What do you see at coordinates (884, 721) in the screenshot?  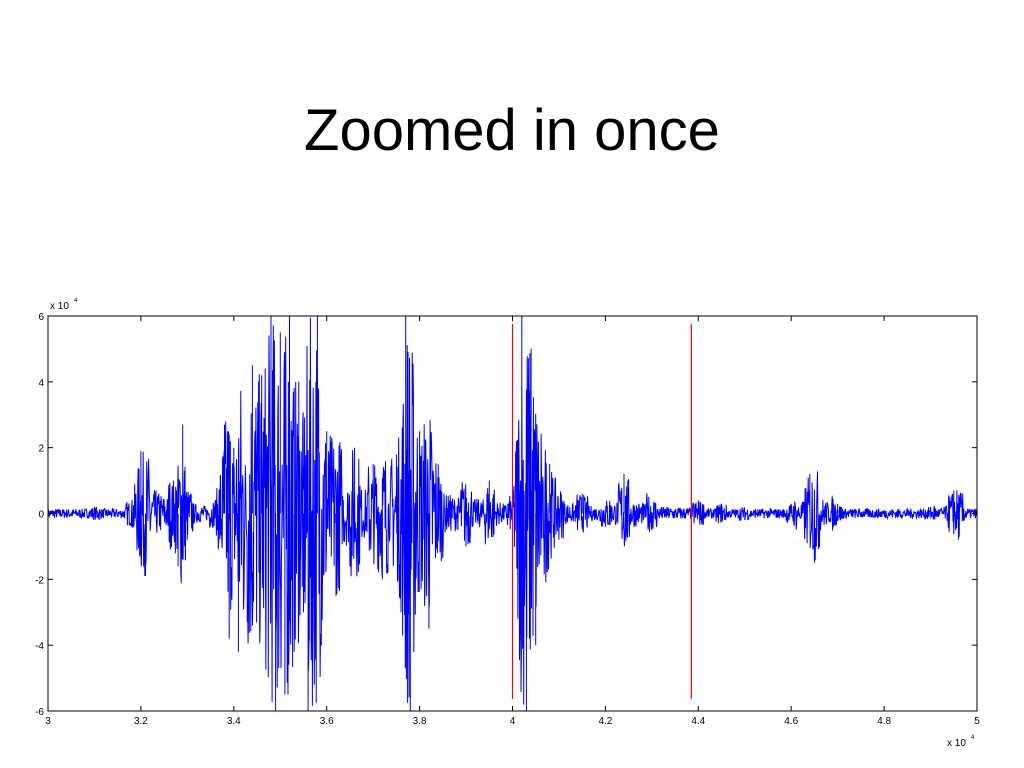 I see `x-tick-label: 4.8` at bounding box center [884, 721].